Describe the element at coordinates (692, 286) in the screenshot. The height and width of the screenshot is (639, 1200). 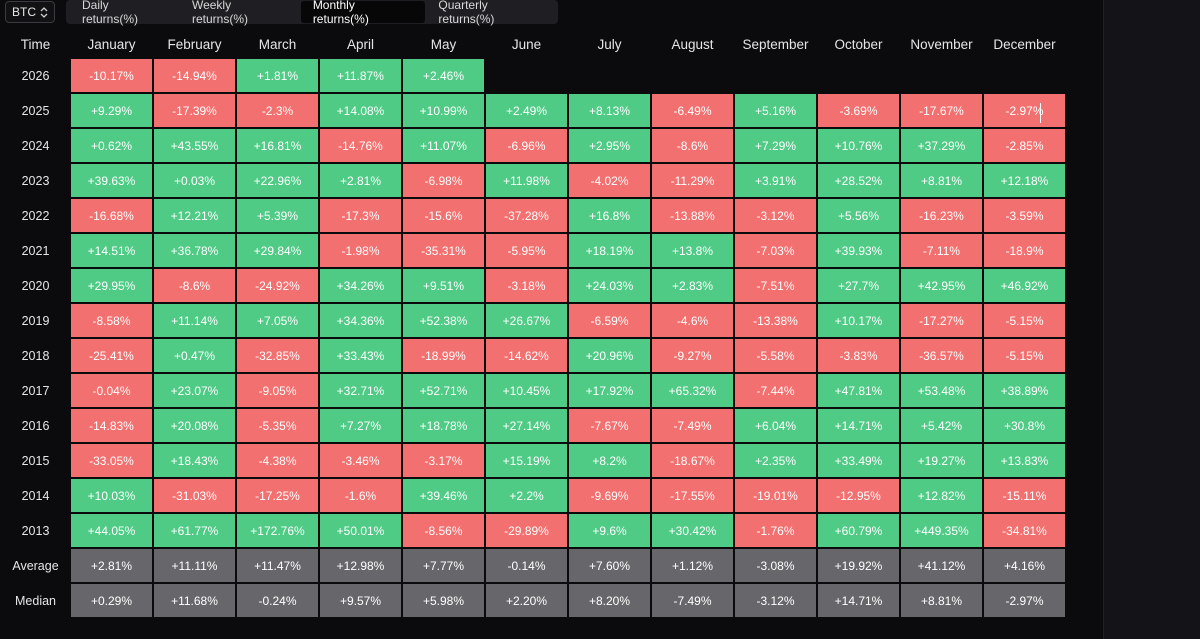
I see `return-cell: +2.83%` at that location.